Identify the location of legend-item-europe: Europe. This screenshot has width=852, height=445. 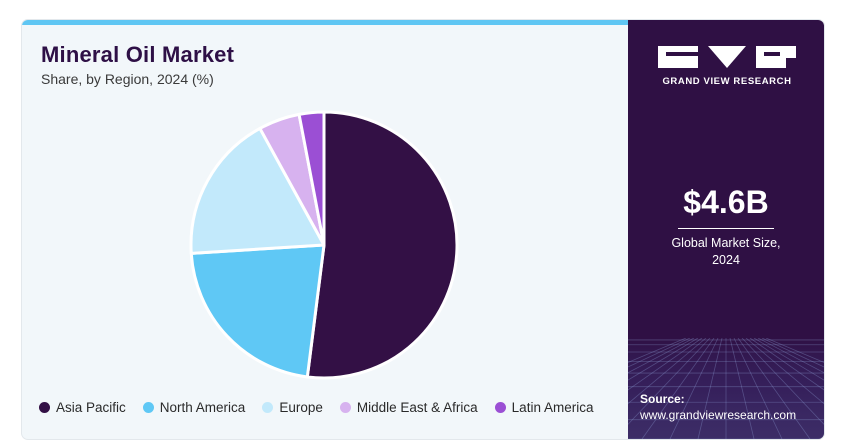
(292, 407).